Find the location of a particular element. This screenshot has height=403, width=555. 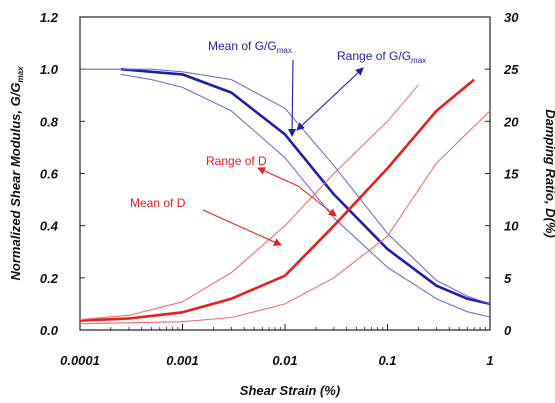

y-left-axis-title: Normalized Shear Modulus, G/Gmax is located at coordinates (16, 173).